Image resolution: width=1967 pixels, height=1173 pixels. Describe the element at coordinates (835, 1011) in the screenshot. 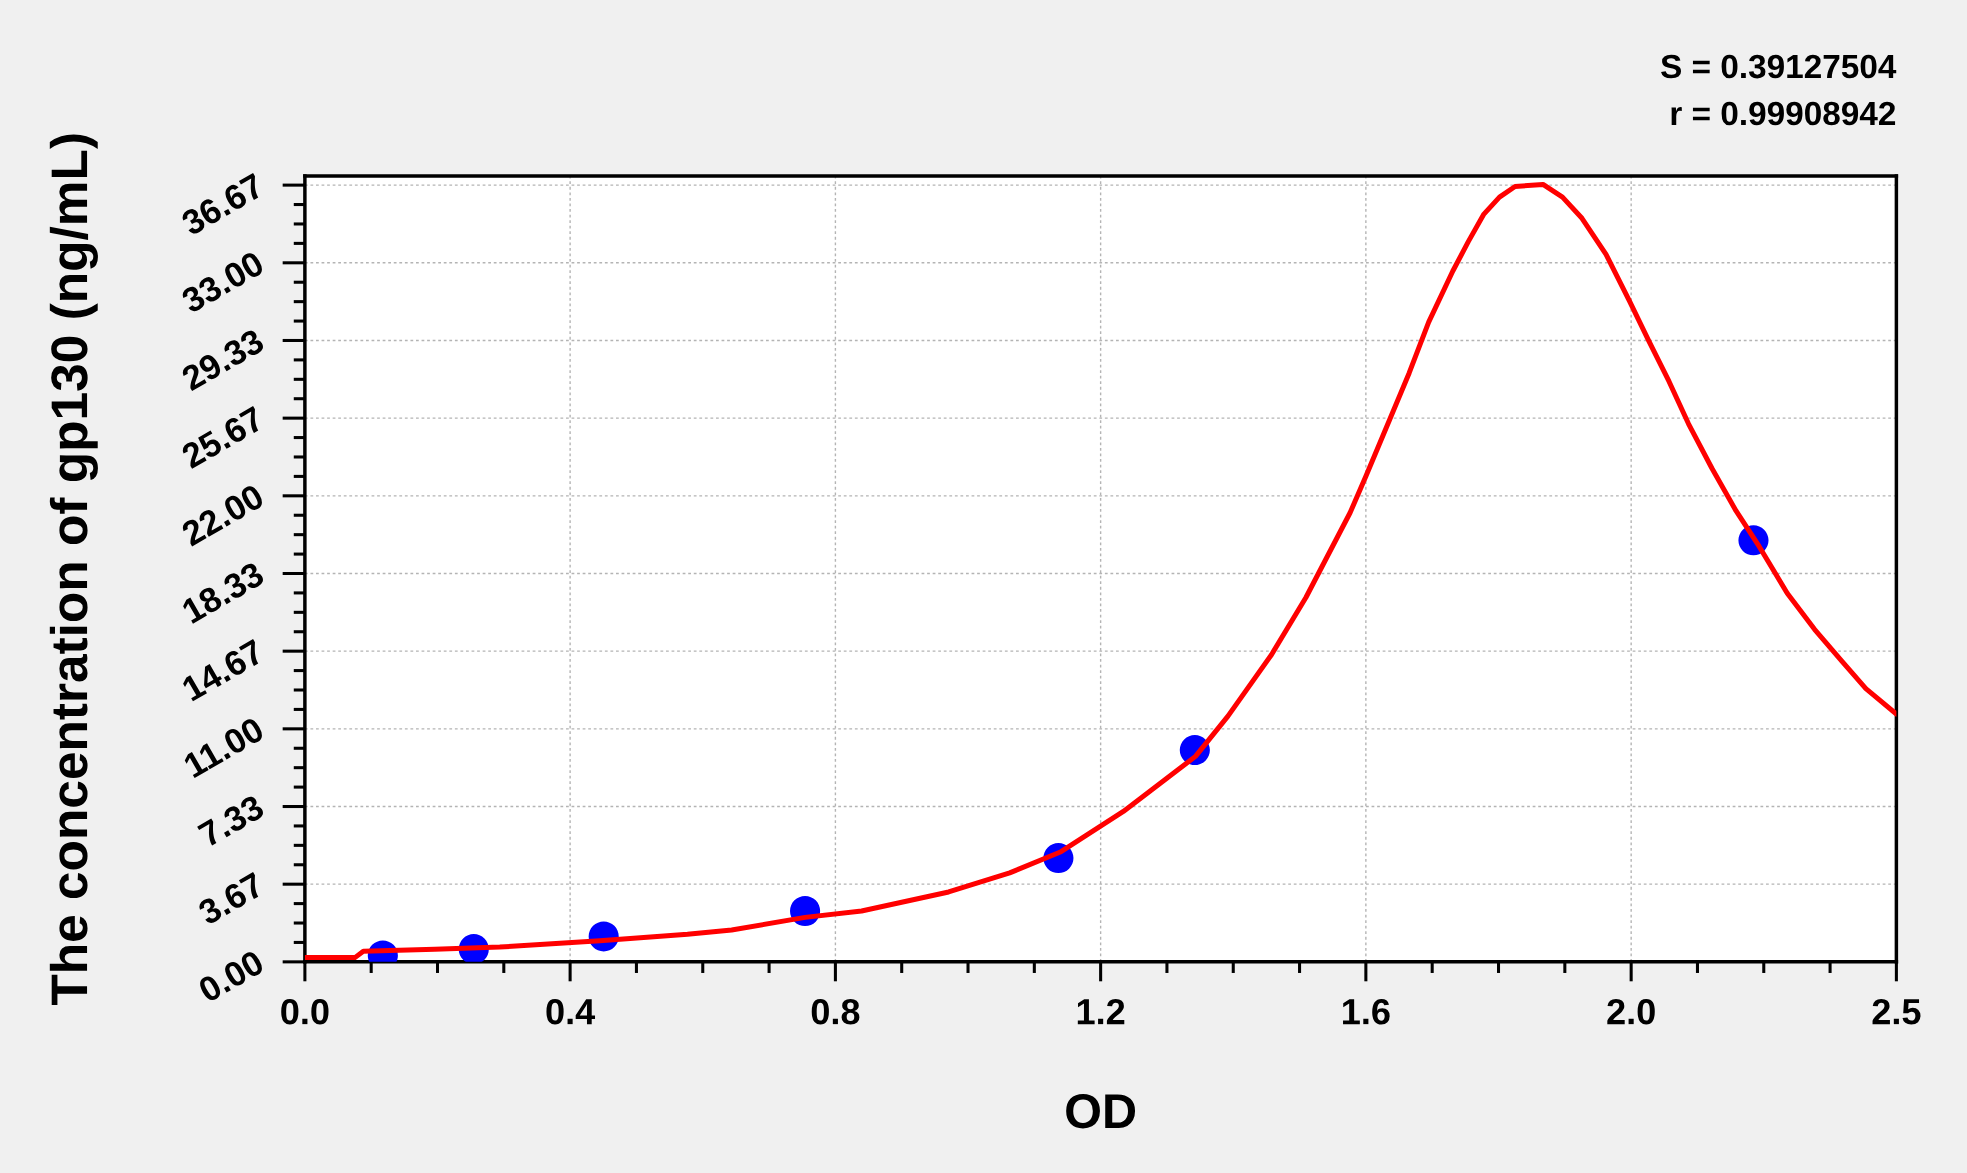

I see `x-tick-label: 0.8` at that location.